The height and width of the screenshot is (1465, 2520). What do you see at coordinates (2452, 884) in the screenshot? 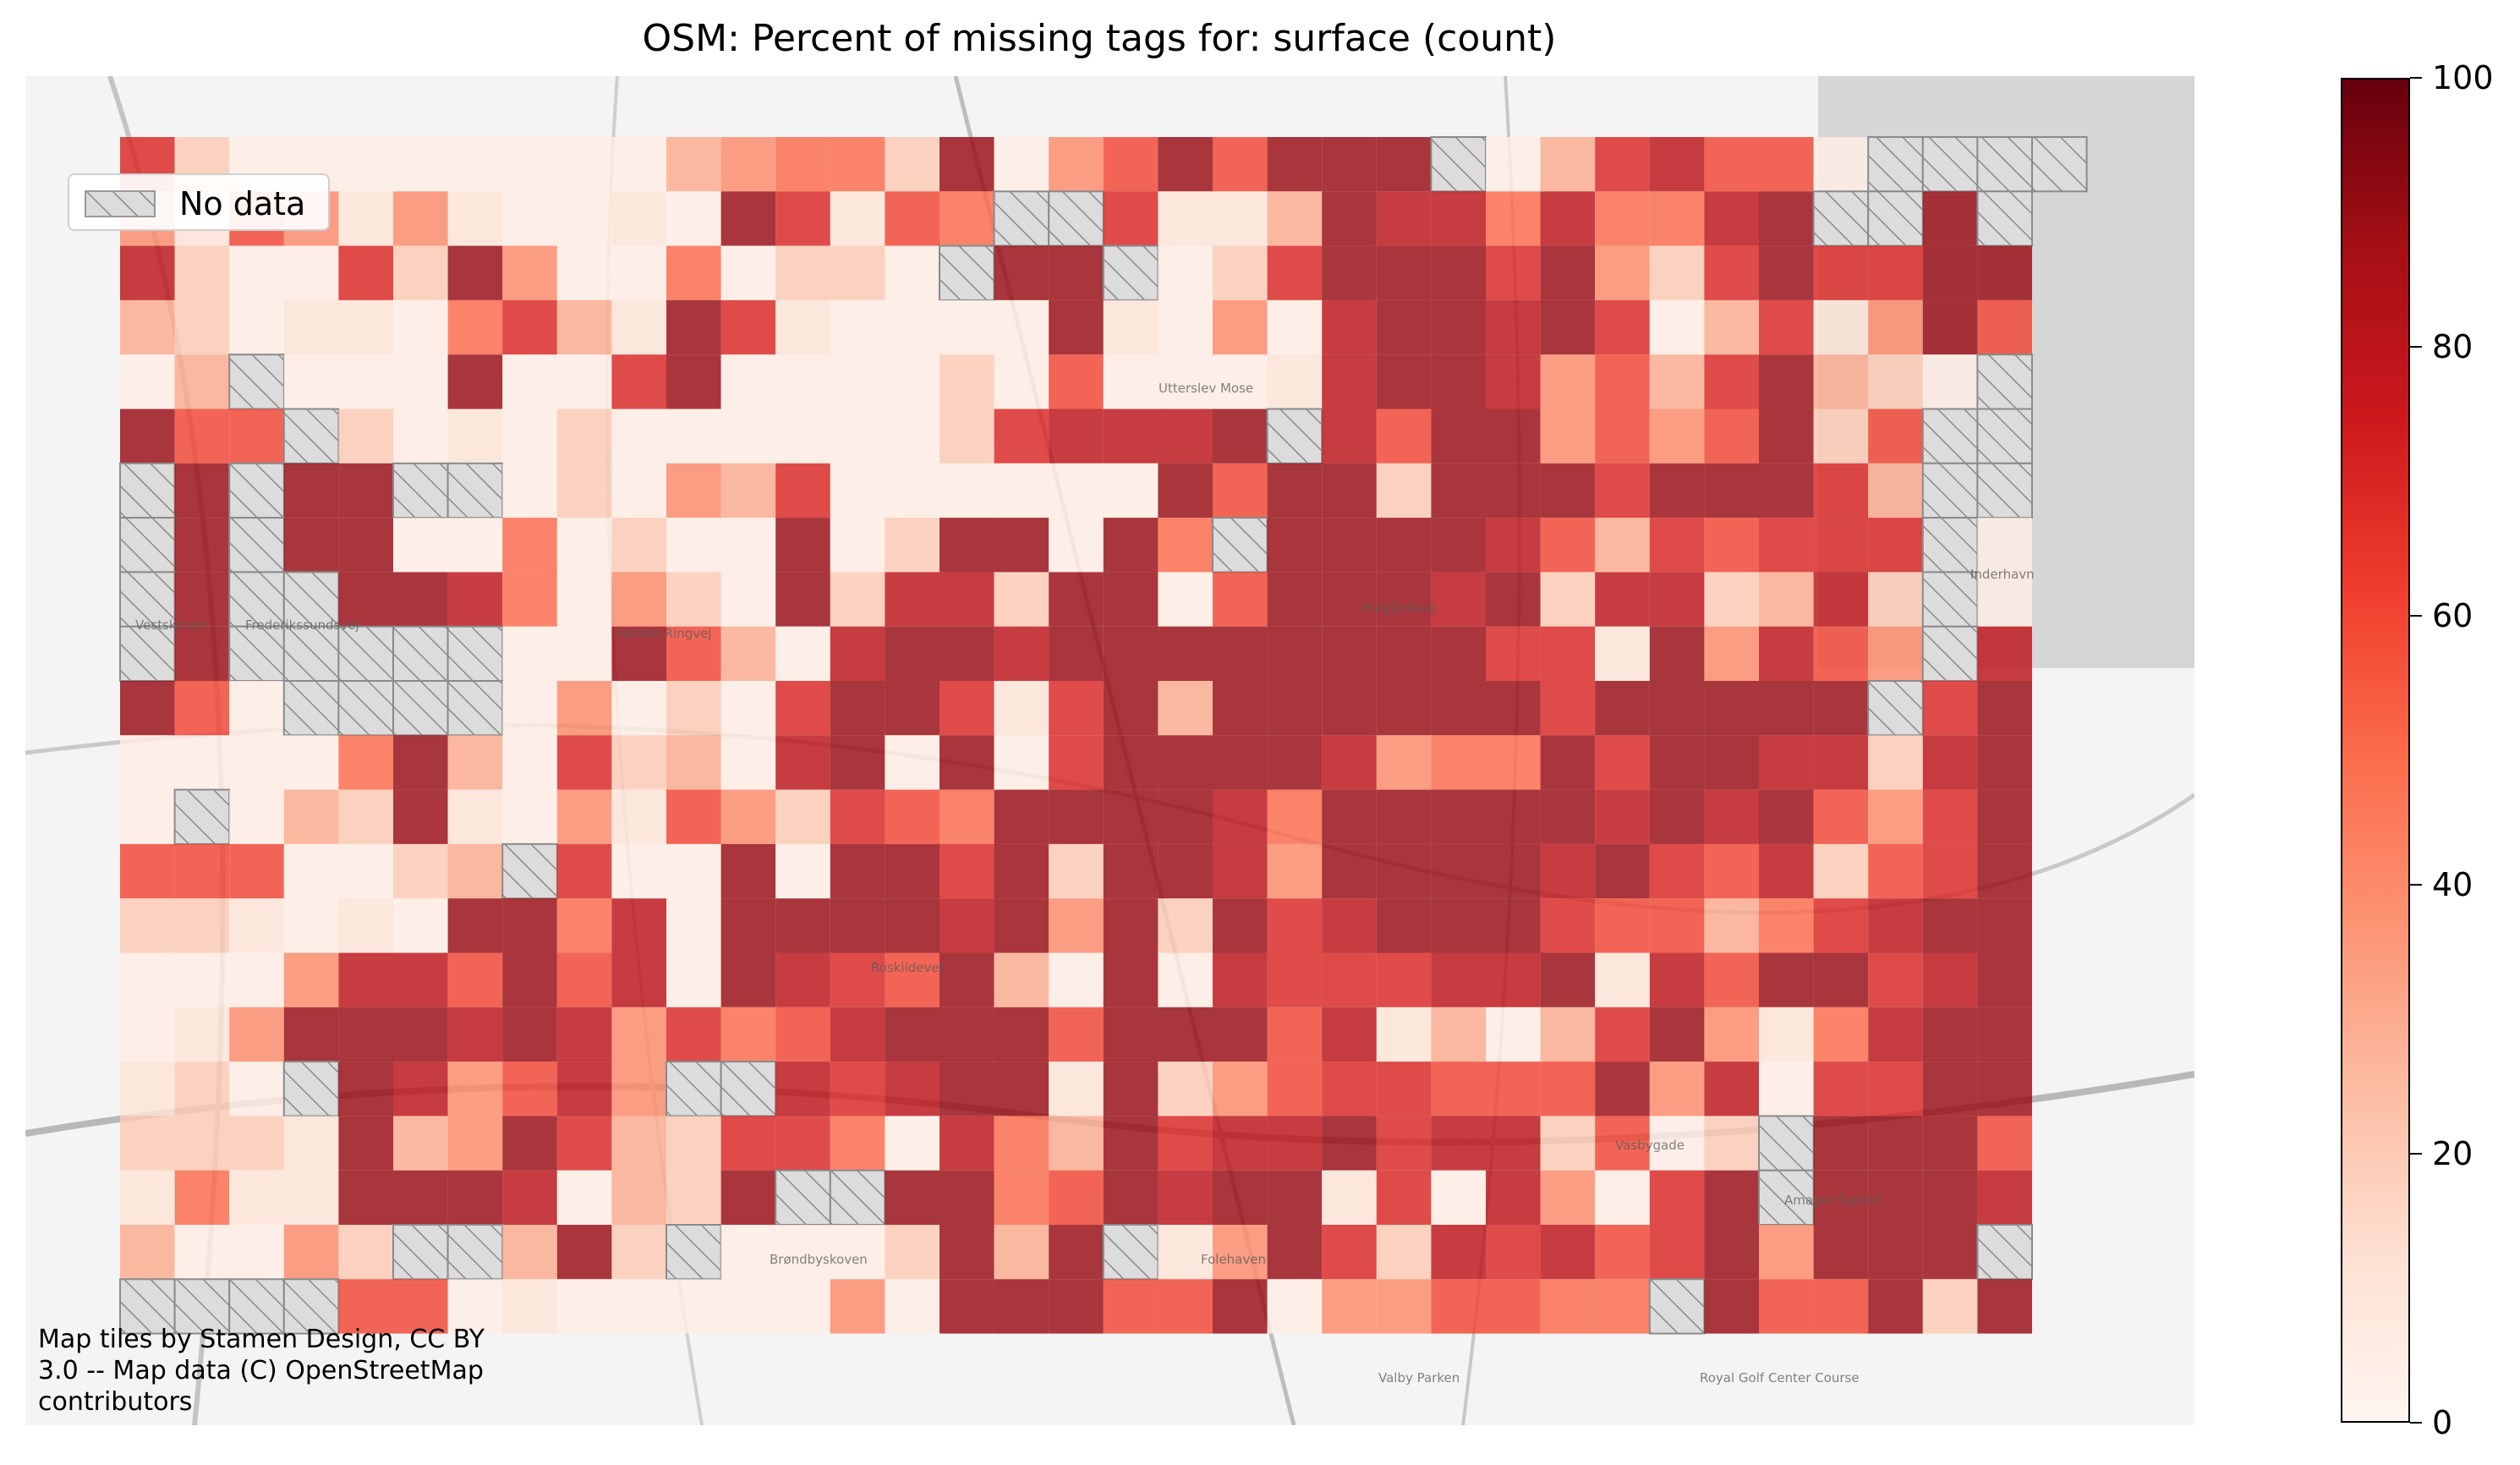
I see `colorbar-tick-label: 40` at bounding box center [2452, 884].